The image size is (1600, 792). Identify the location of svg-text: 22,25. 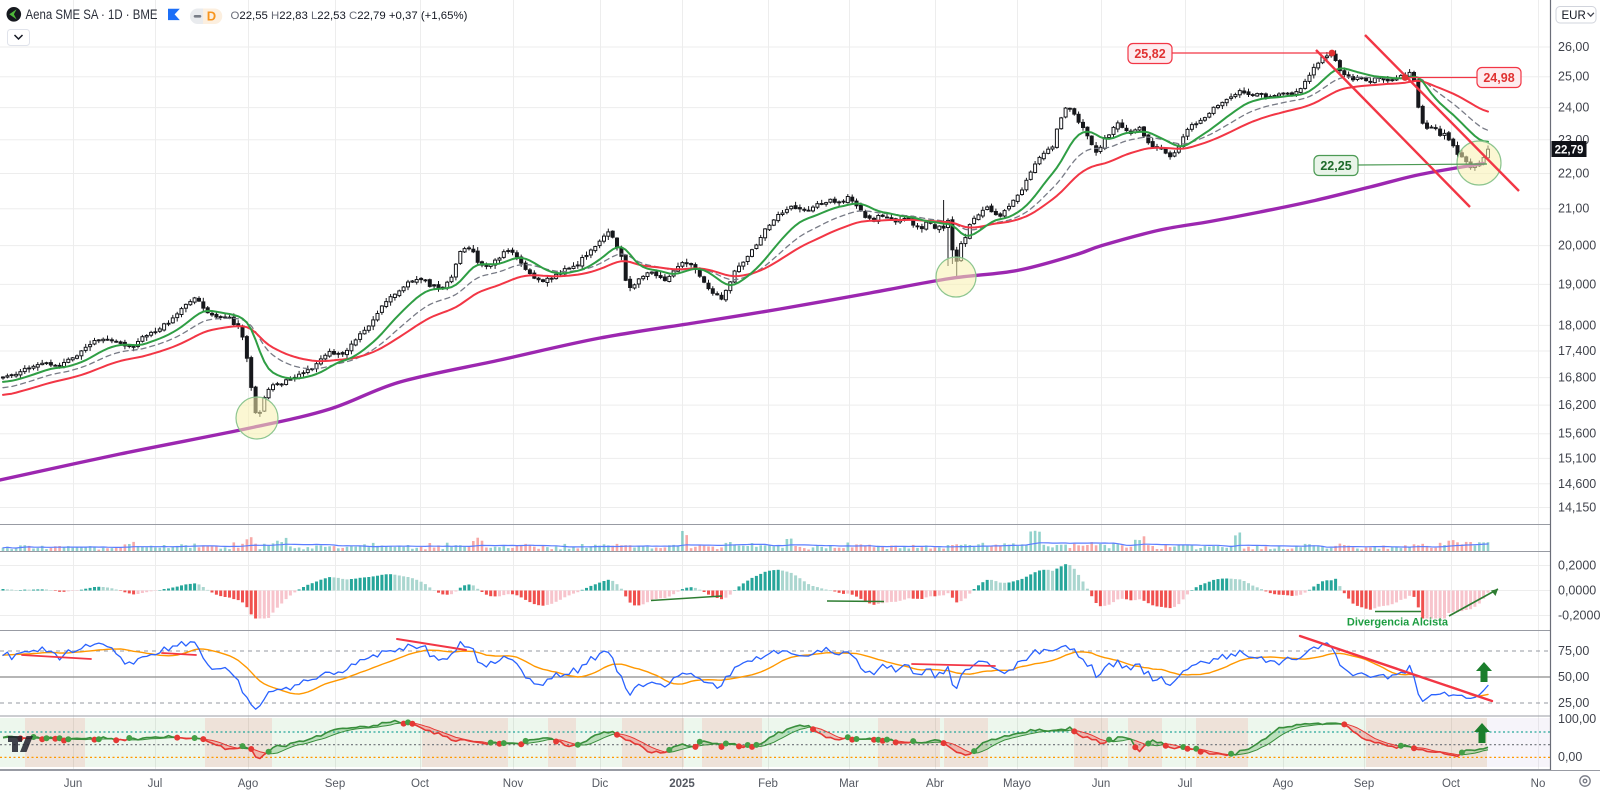
(1335, 166).